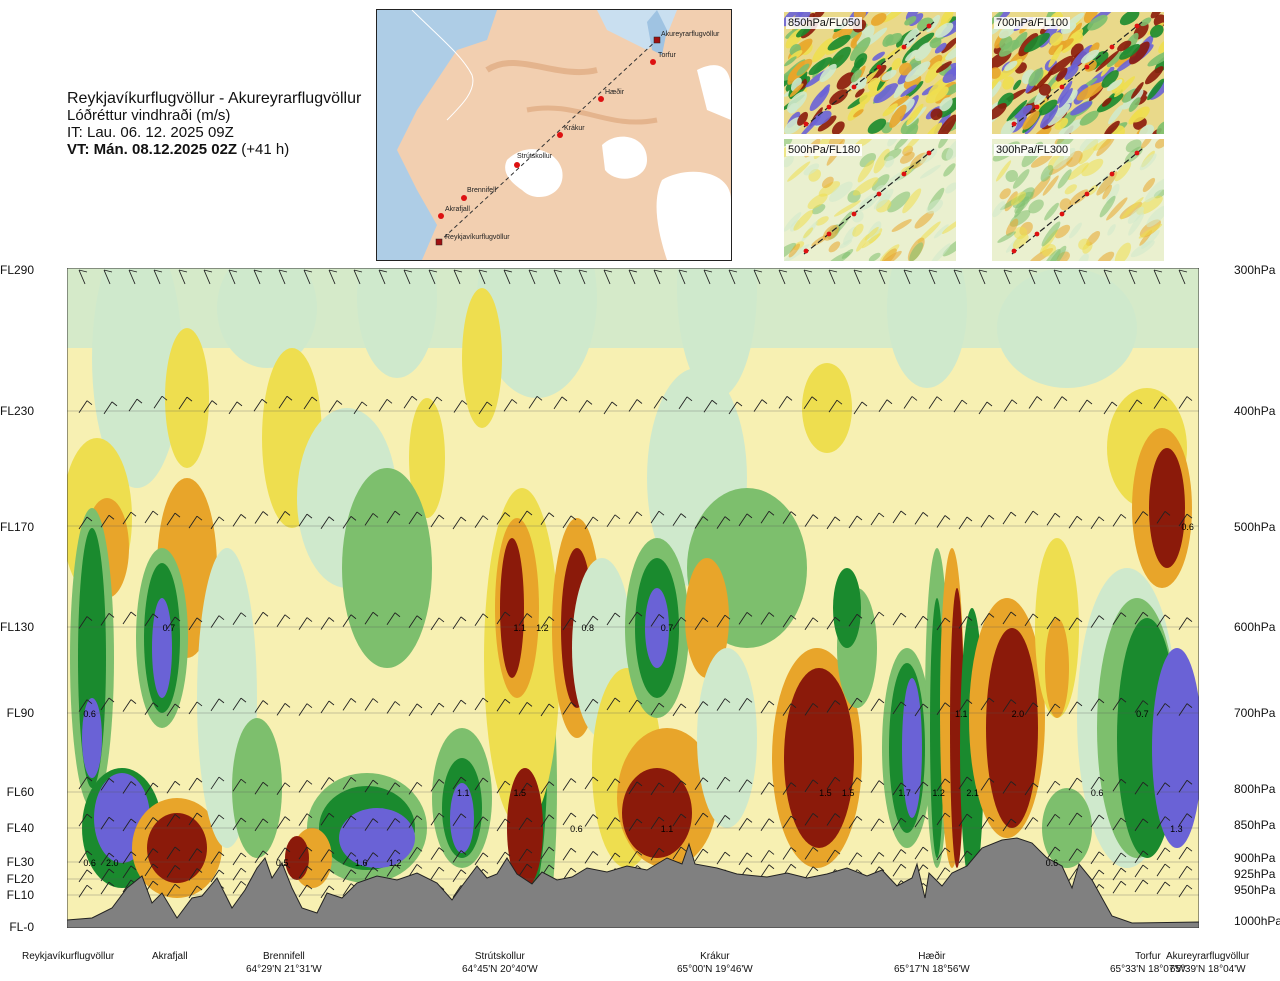 The width and height of the screenshot is (1280, 981). What do you see at coordinates (1148, 963) in the screenshot?
I see `station-torfur: Torfur 65°33'N 18°07'W` at bounding box center [1148, 963].